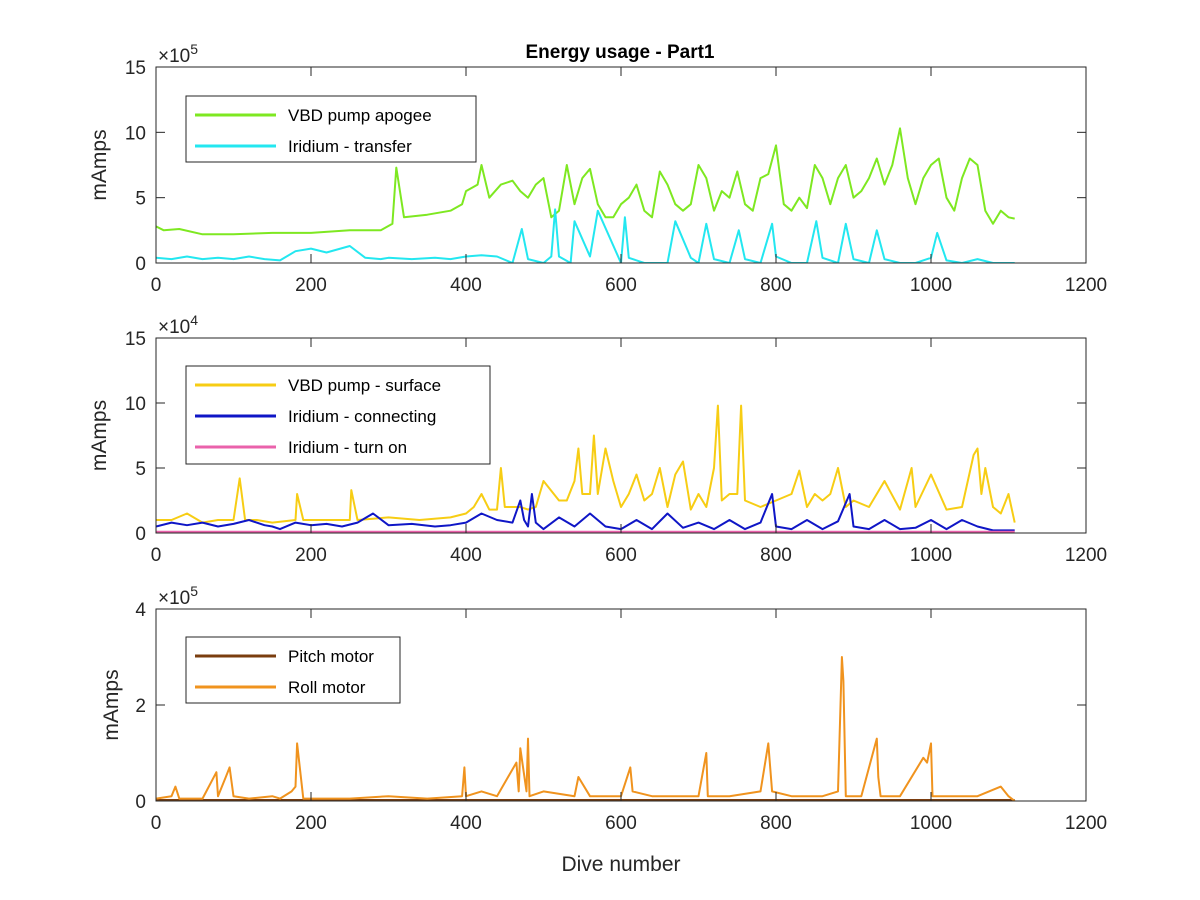  I want to click on legend-label: Iridium - transfer, so click(350, 146).